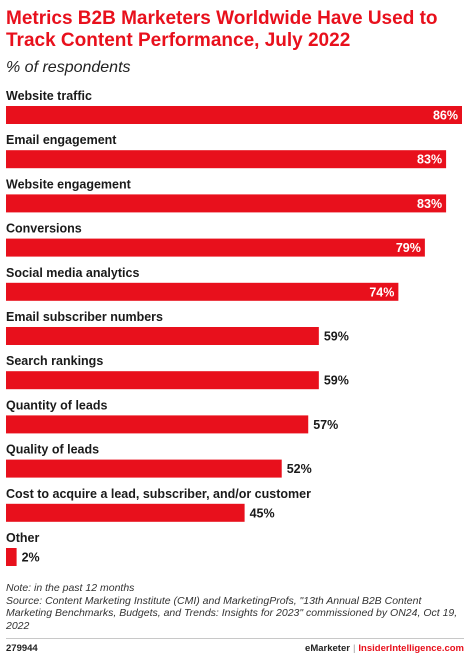  Describe the element at coordinates (84, 317) in the screenshot. I see `category-label: Email subscriber numbers` at that location.